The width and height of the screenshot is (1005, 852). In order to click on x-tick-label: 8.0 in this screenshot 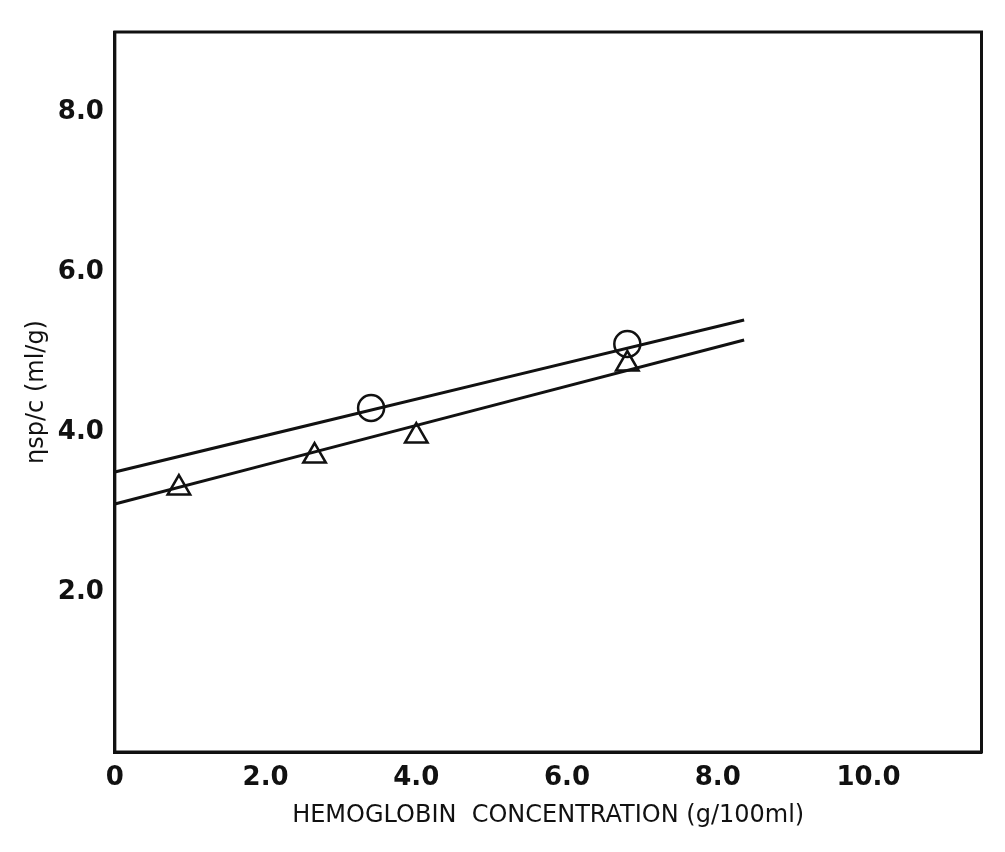, I will do `click(717, 776)`.